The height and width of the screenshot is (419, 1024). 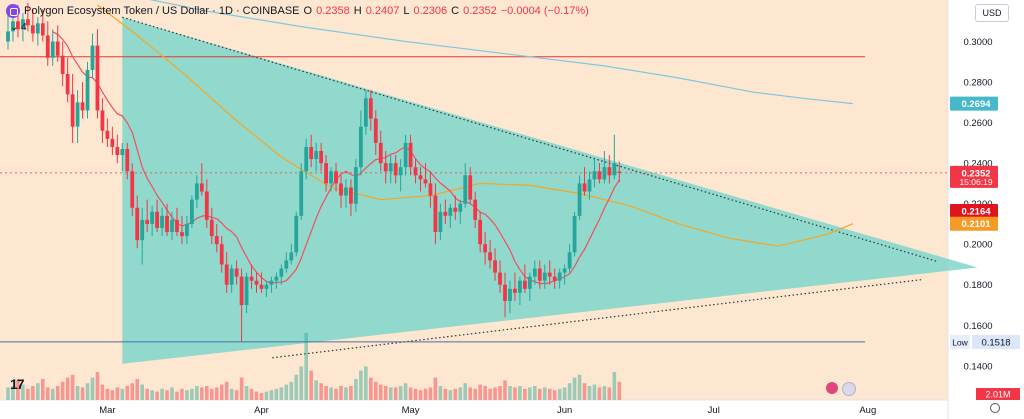 What do you see at coordinates (977, 42) in the screenshot?
I see `y-tick-label: 0.3000` at bounding box center [977, 42].